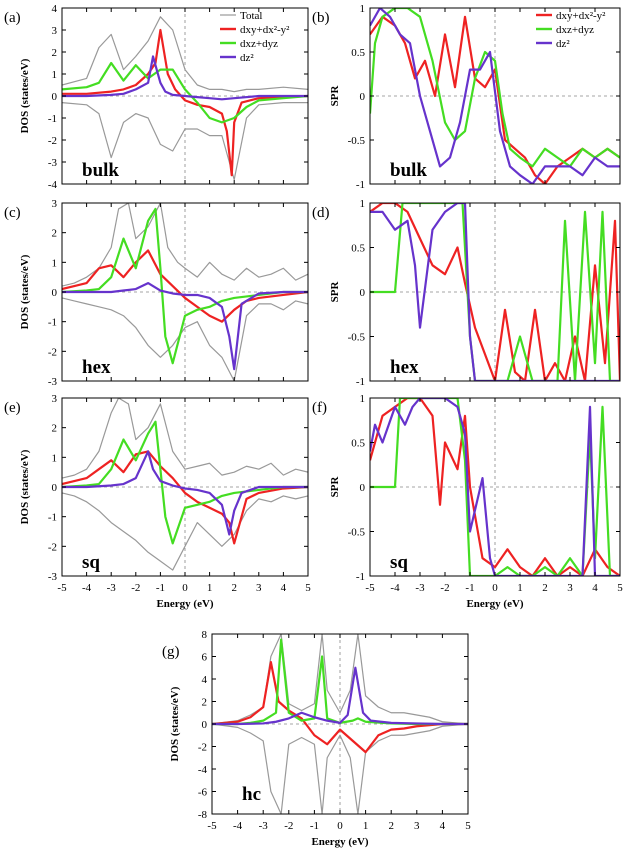 This screenshot has height=861, width=626. I want to click on panel-d: -1 -0.5 0 0.5 1 SPR (d) hex, so click(466, 293).